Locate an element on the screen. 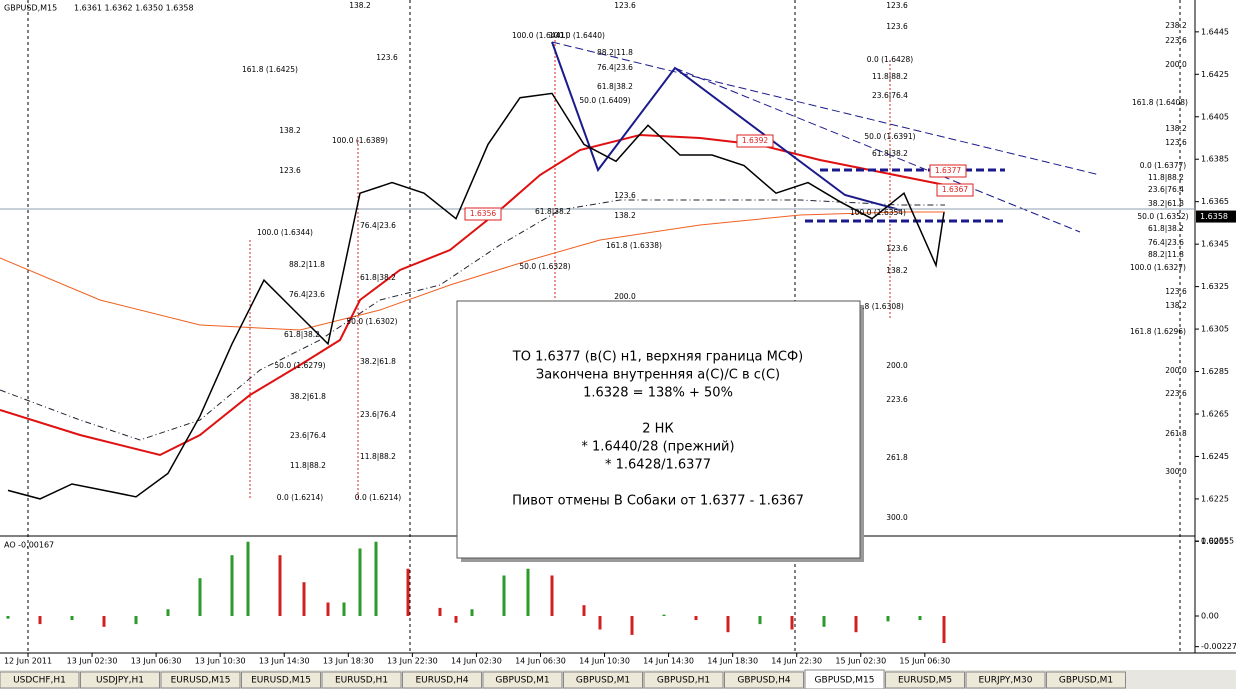 The height and width of the screenshot is (693, 1236). tab-label: EURUSD,H4 is located at coordinates (441, 681).